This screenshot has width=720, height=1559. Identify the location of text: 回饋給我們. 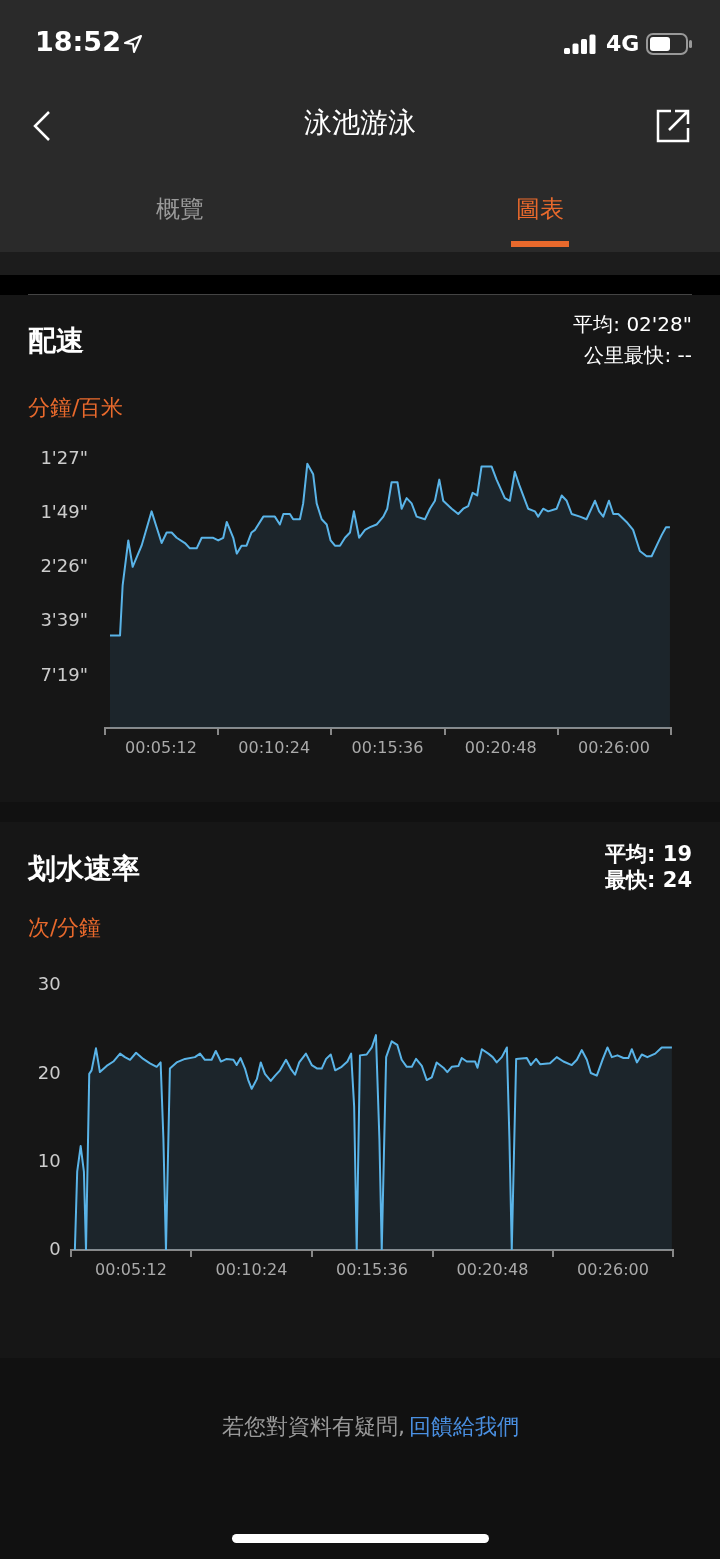
(464, 1427).